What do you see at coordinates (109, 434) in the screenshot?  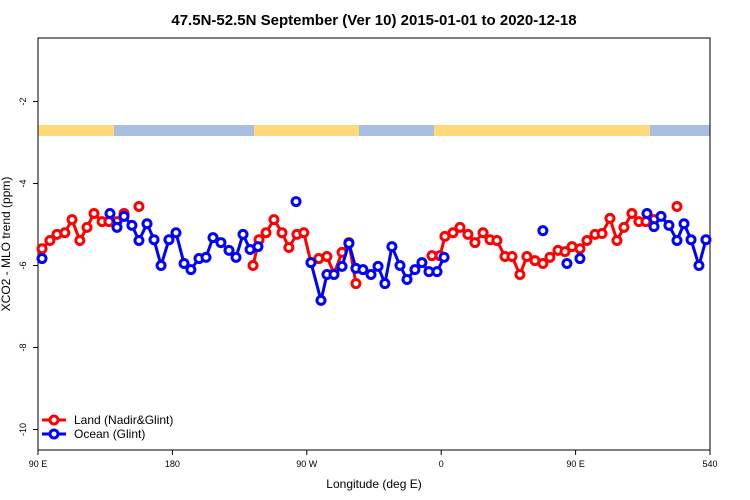 I see `legend-label: Ocean (Glint)` at bounding box center [109, 434].